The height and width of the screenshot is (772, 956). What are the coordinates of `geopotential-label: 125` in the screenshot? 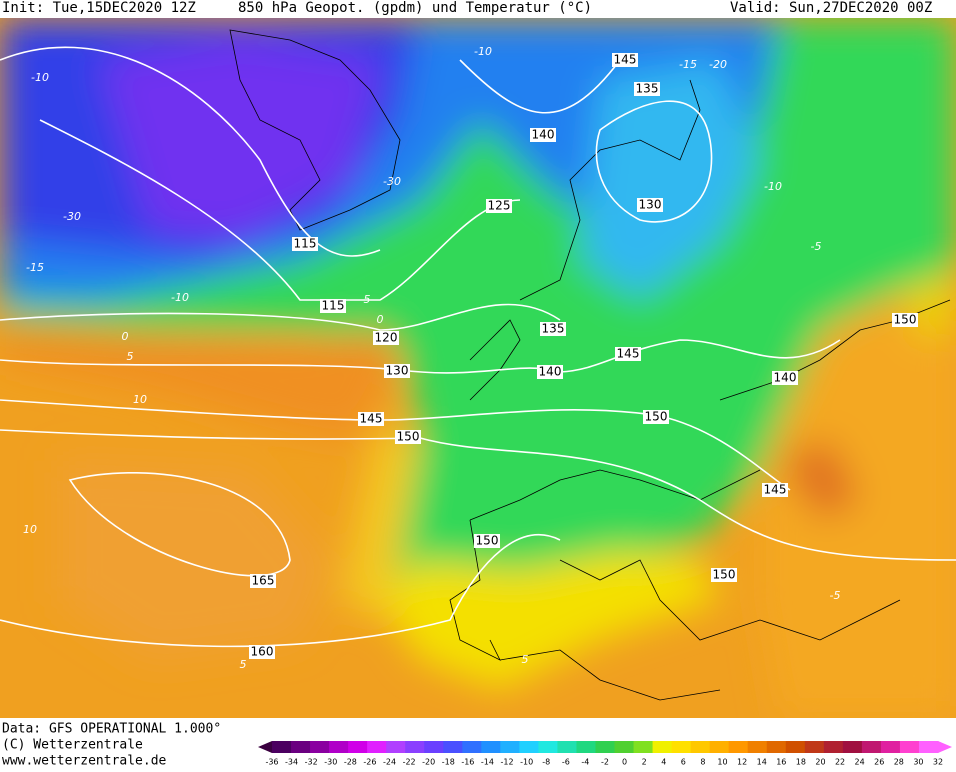 It's located at (499, 206).